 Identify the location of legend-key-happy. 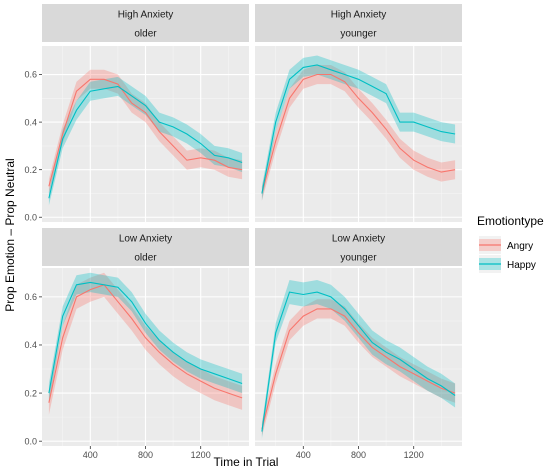
(490, 264).